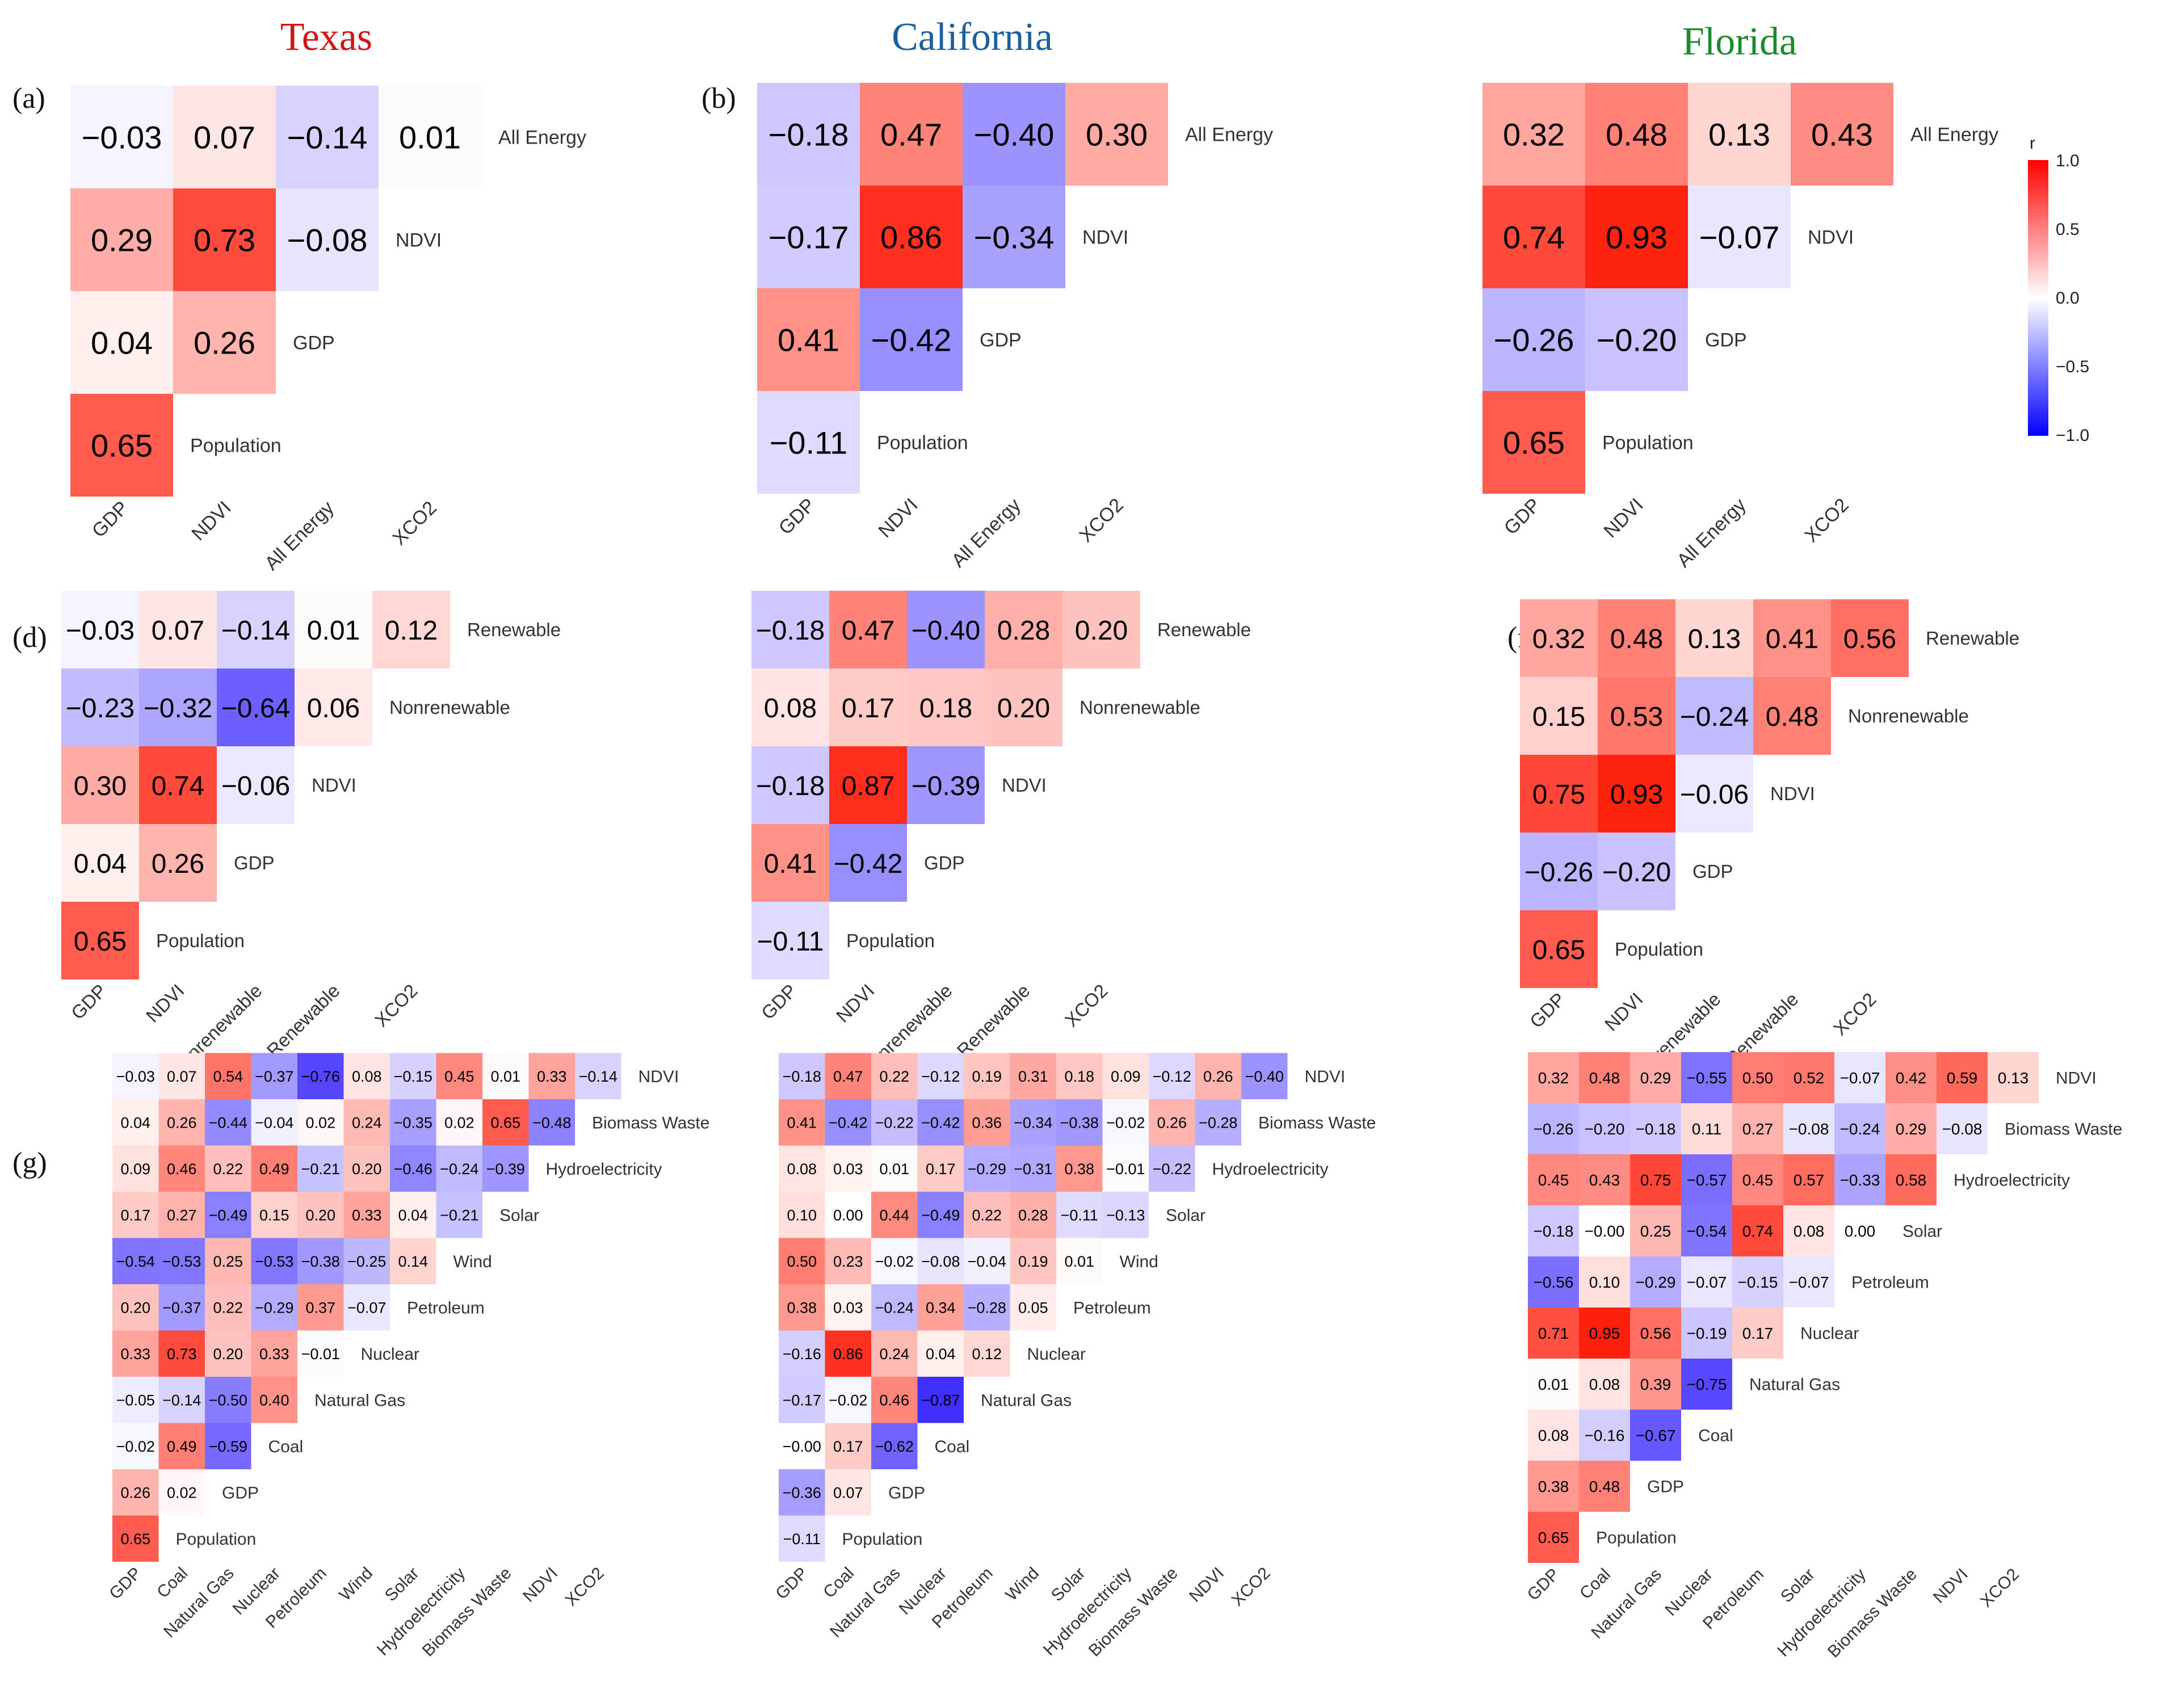 This screenshot has width=2184, height=1690. I want to click on cell-value: −0.14, so click(327, 137).